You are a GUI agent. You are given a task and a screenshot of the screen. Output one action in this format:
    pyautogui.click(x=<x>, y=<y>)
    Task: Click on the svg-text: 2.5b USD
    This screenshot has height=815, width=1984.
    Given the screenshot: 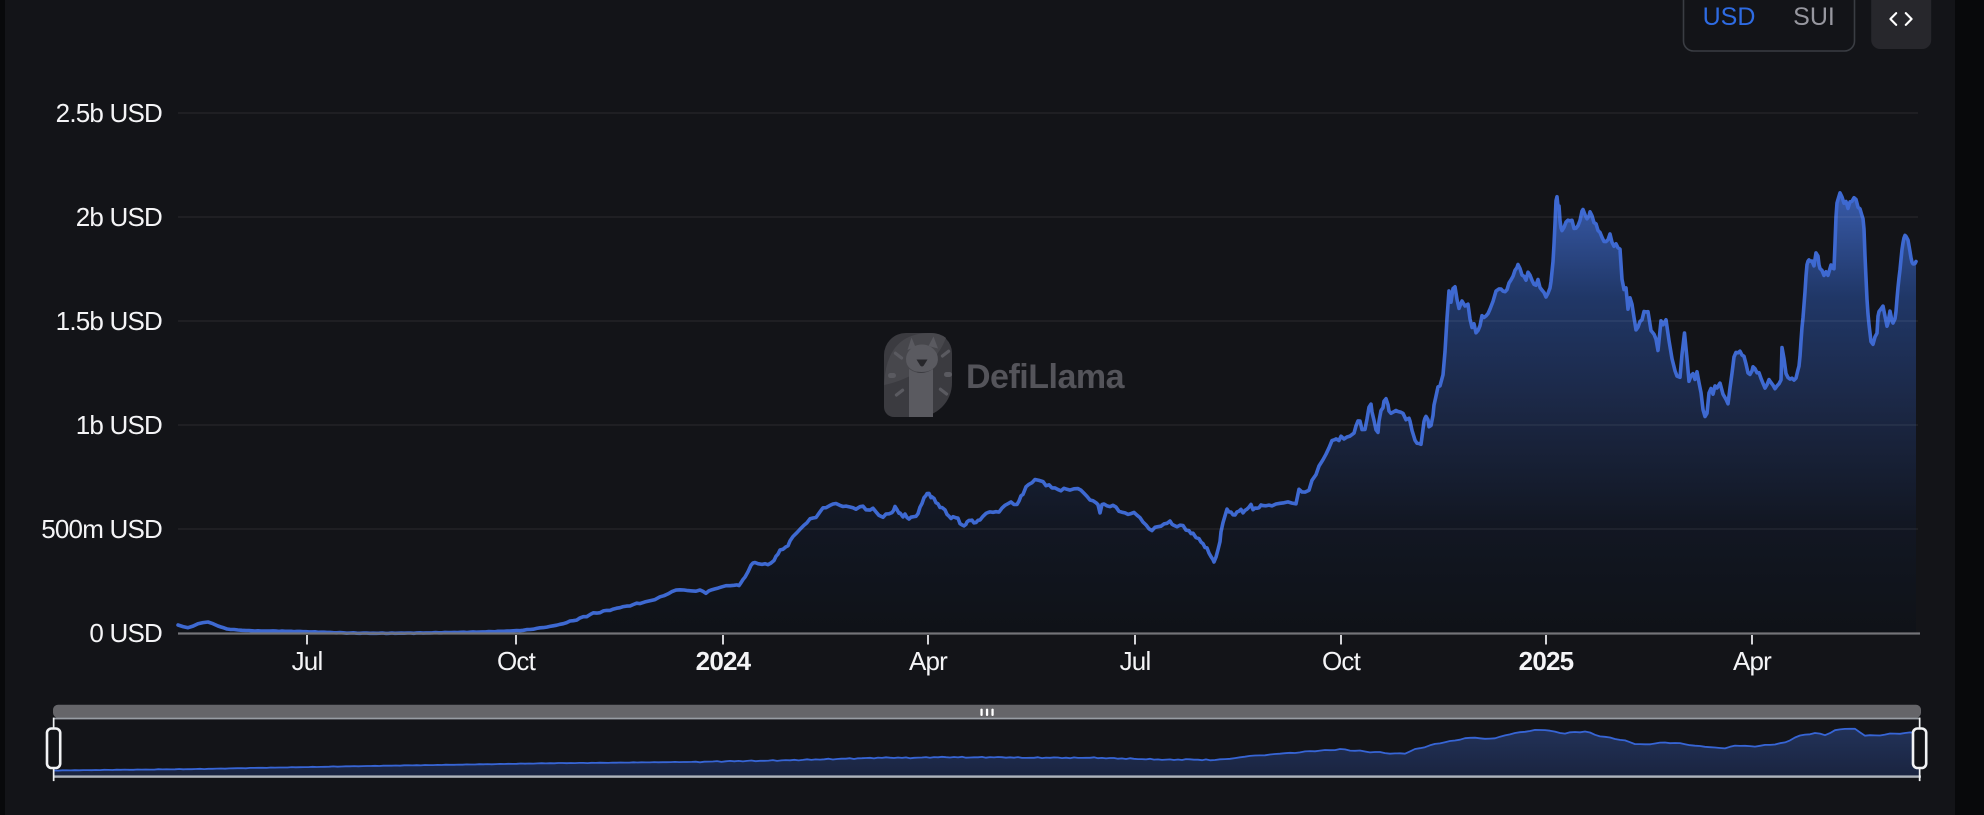 What is the action you would take?
    pyautogui.click(x=109, y=113)
    